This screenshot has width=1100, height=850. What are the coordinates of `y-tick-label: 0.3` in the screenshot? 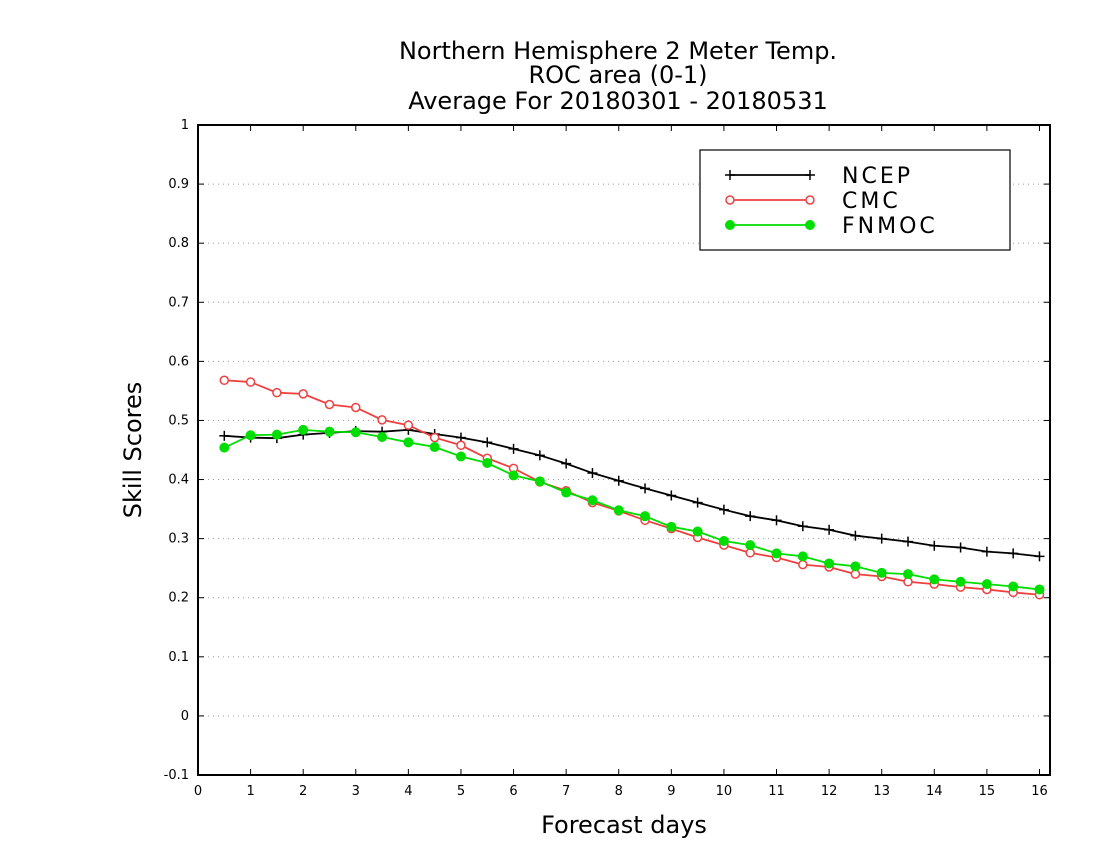 It's located at (178, 539).